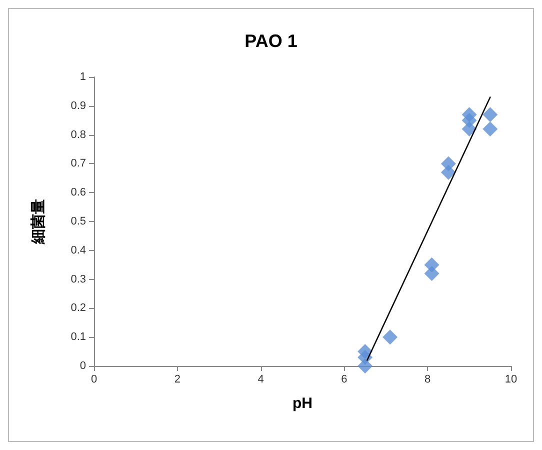  I want to click on x-axis-title: pH, so click(302, 403).